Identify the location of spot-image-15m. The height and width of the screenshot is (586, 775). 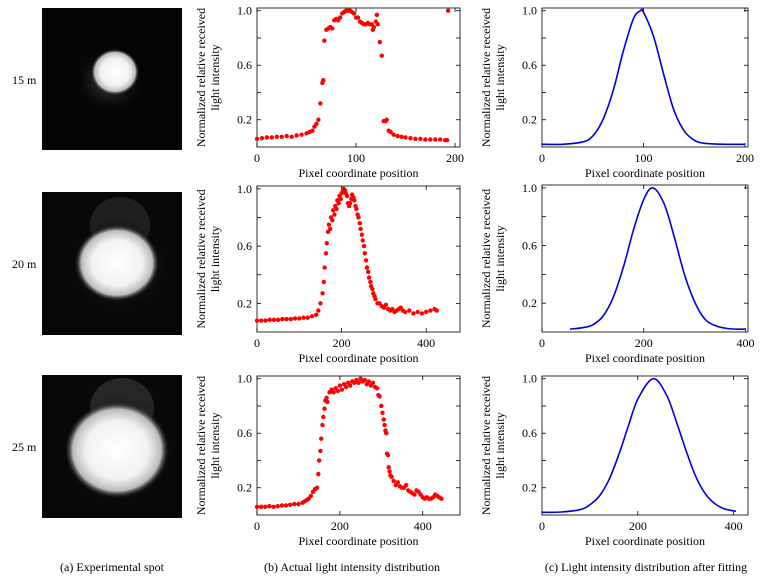
(112, 79).